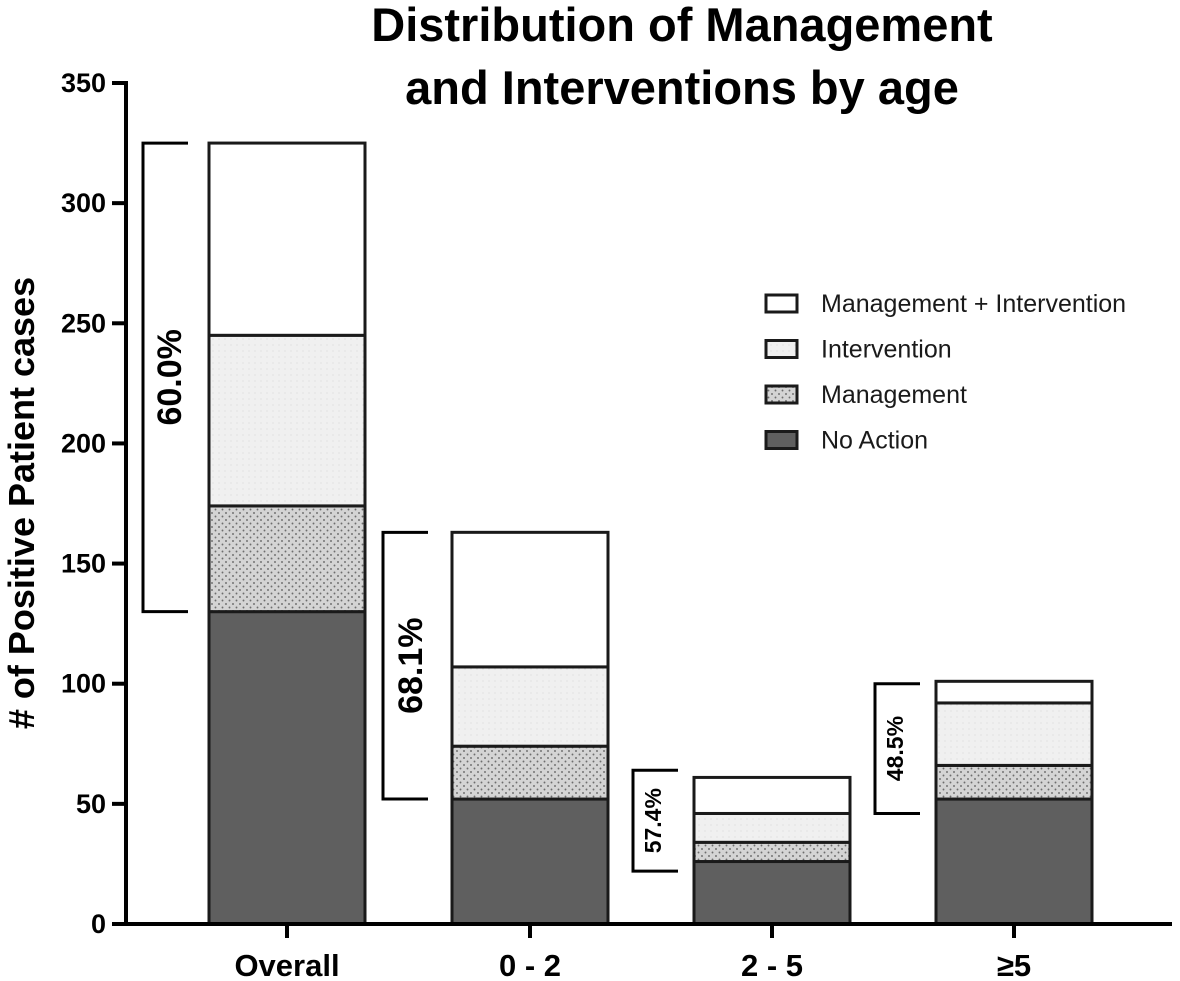  I want to click on bar-segment-2-5-management-intervention, so click(772, 795).